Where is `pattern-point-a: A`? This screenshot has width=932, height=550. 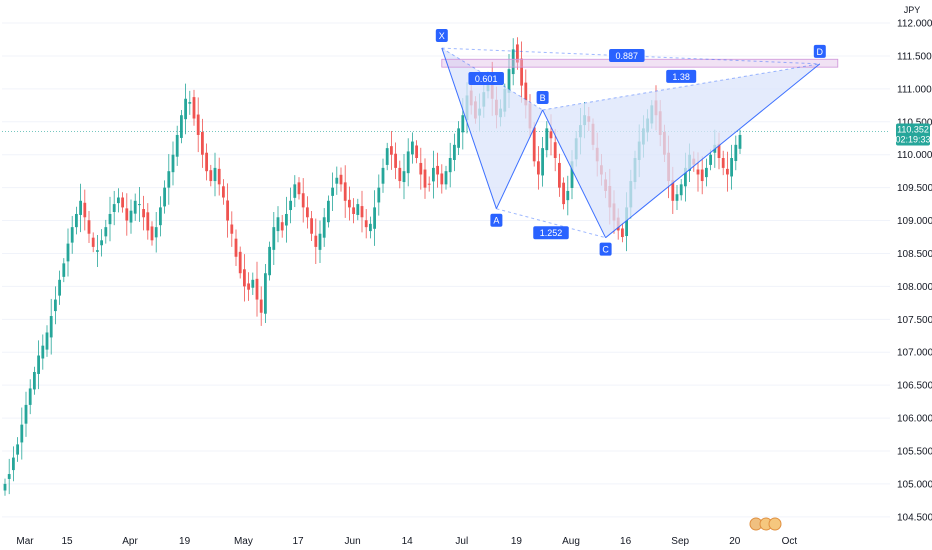 pattern-point-a: A is located at coordinates (496, 220).